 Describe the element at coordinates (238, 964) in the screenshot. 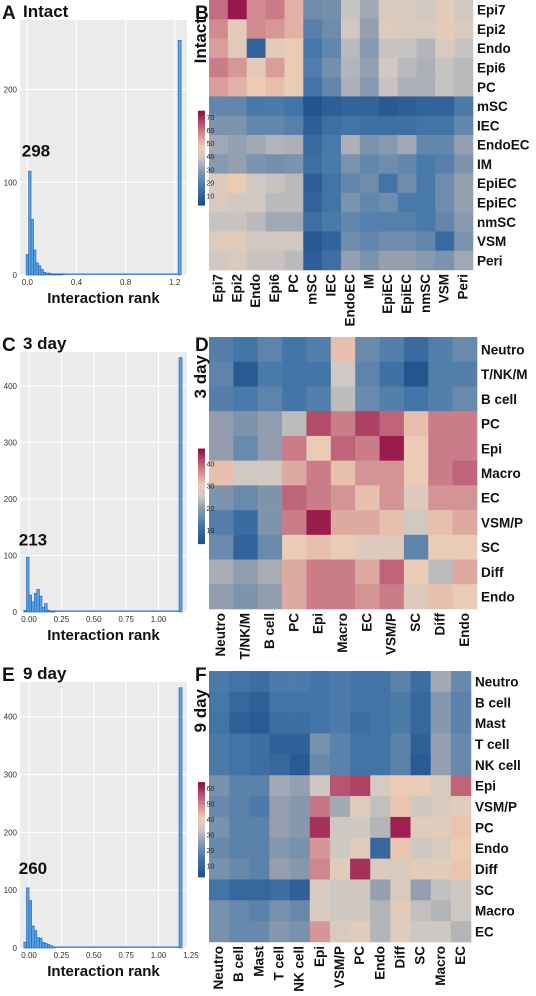

I see `heatmap-col-label: B cell` at that location.